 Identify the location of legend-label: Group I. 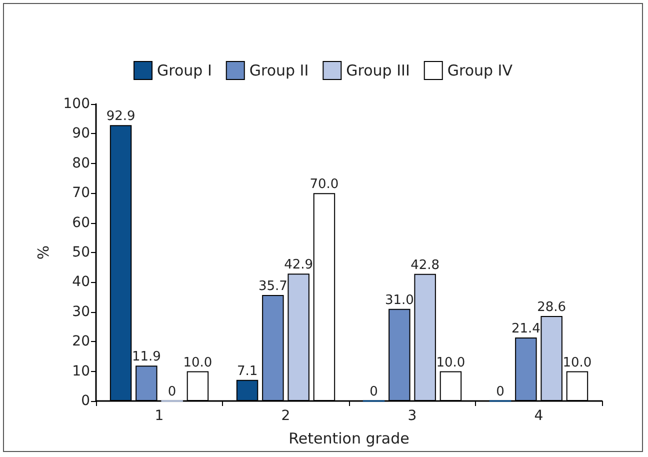
(184, 71).